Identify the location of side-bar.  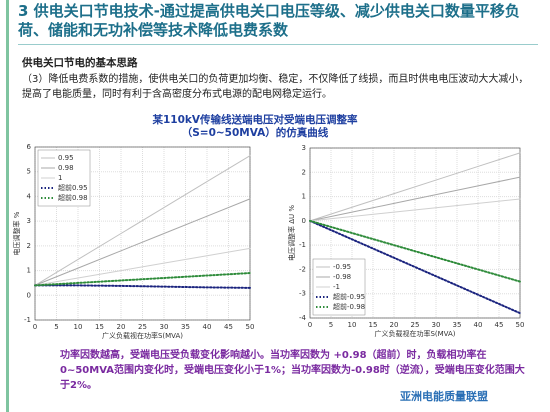
(7, 206).